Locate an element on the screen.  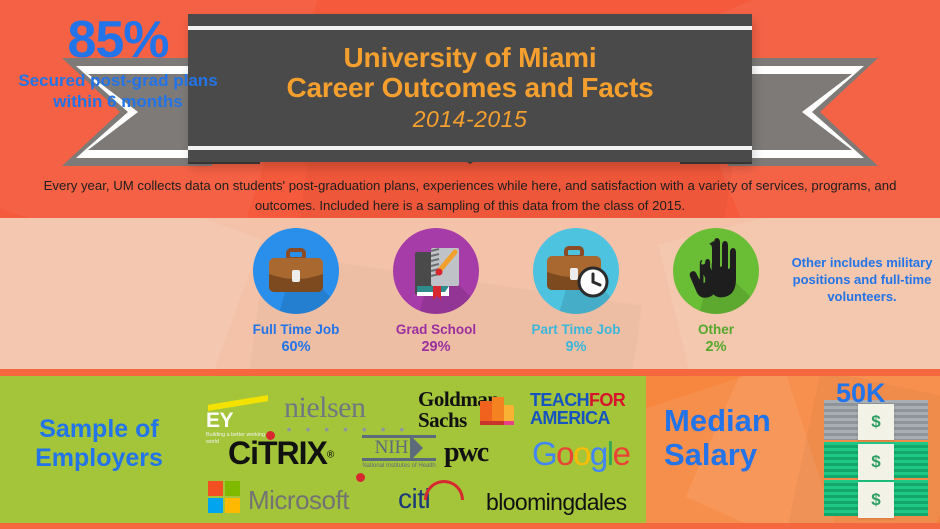
logo-citrix: CiTRIX® is located at coordinates (318, 456).